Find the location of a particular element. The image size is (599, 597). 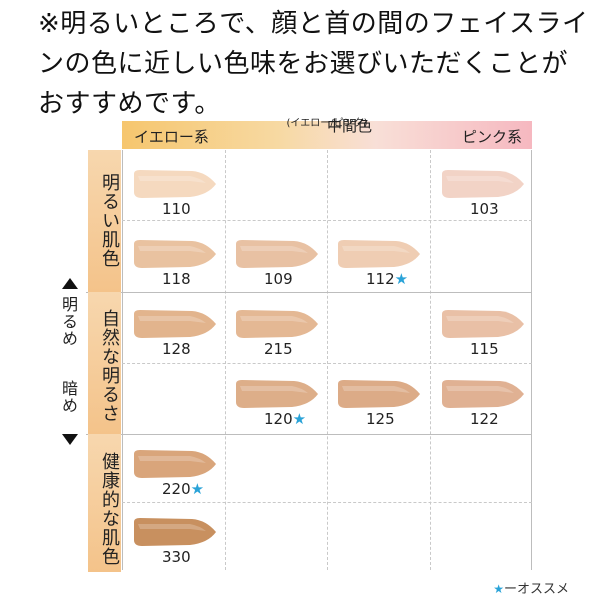

shade-swatch-110: 110 is located at coordinates (175, 194).